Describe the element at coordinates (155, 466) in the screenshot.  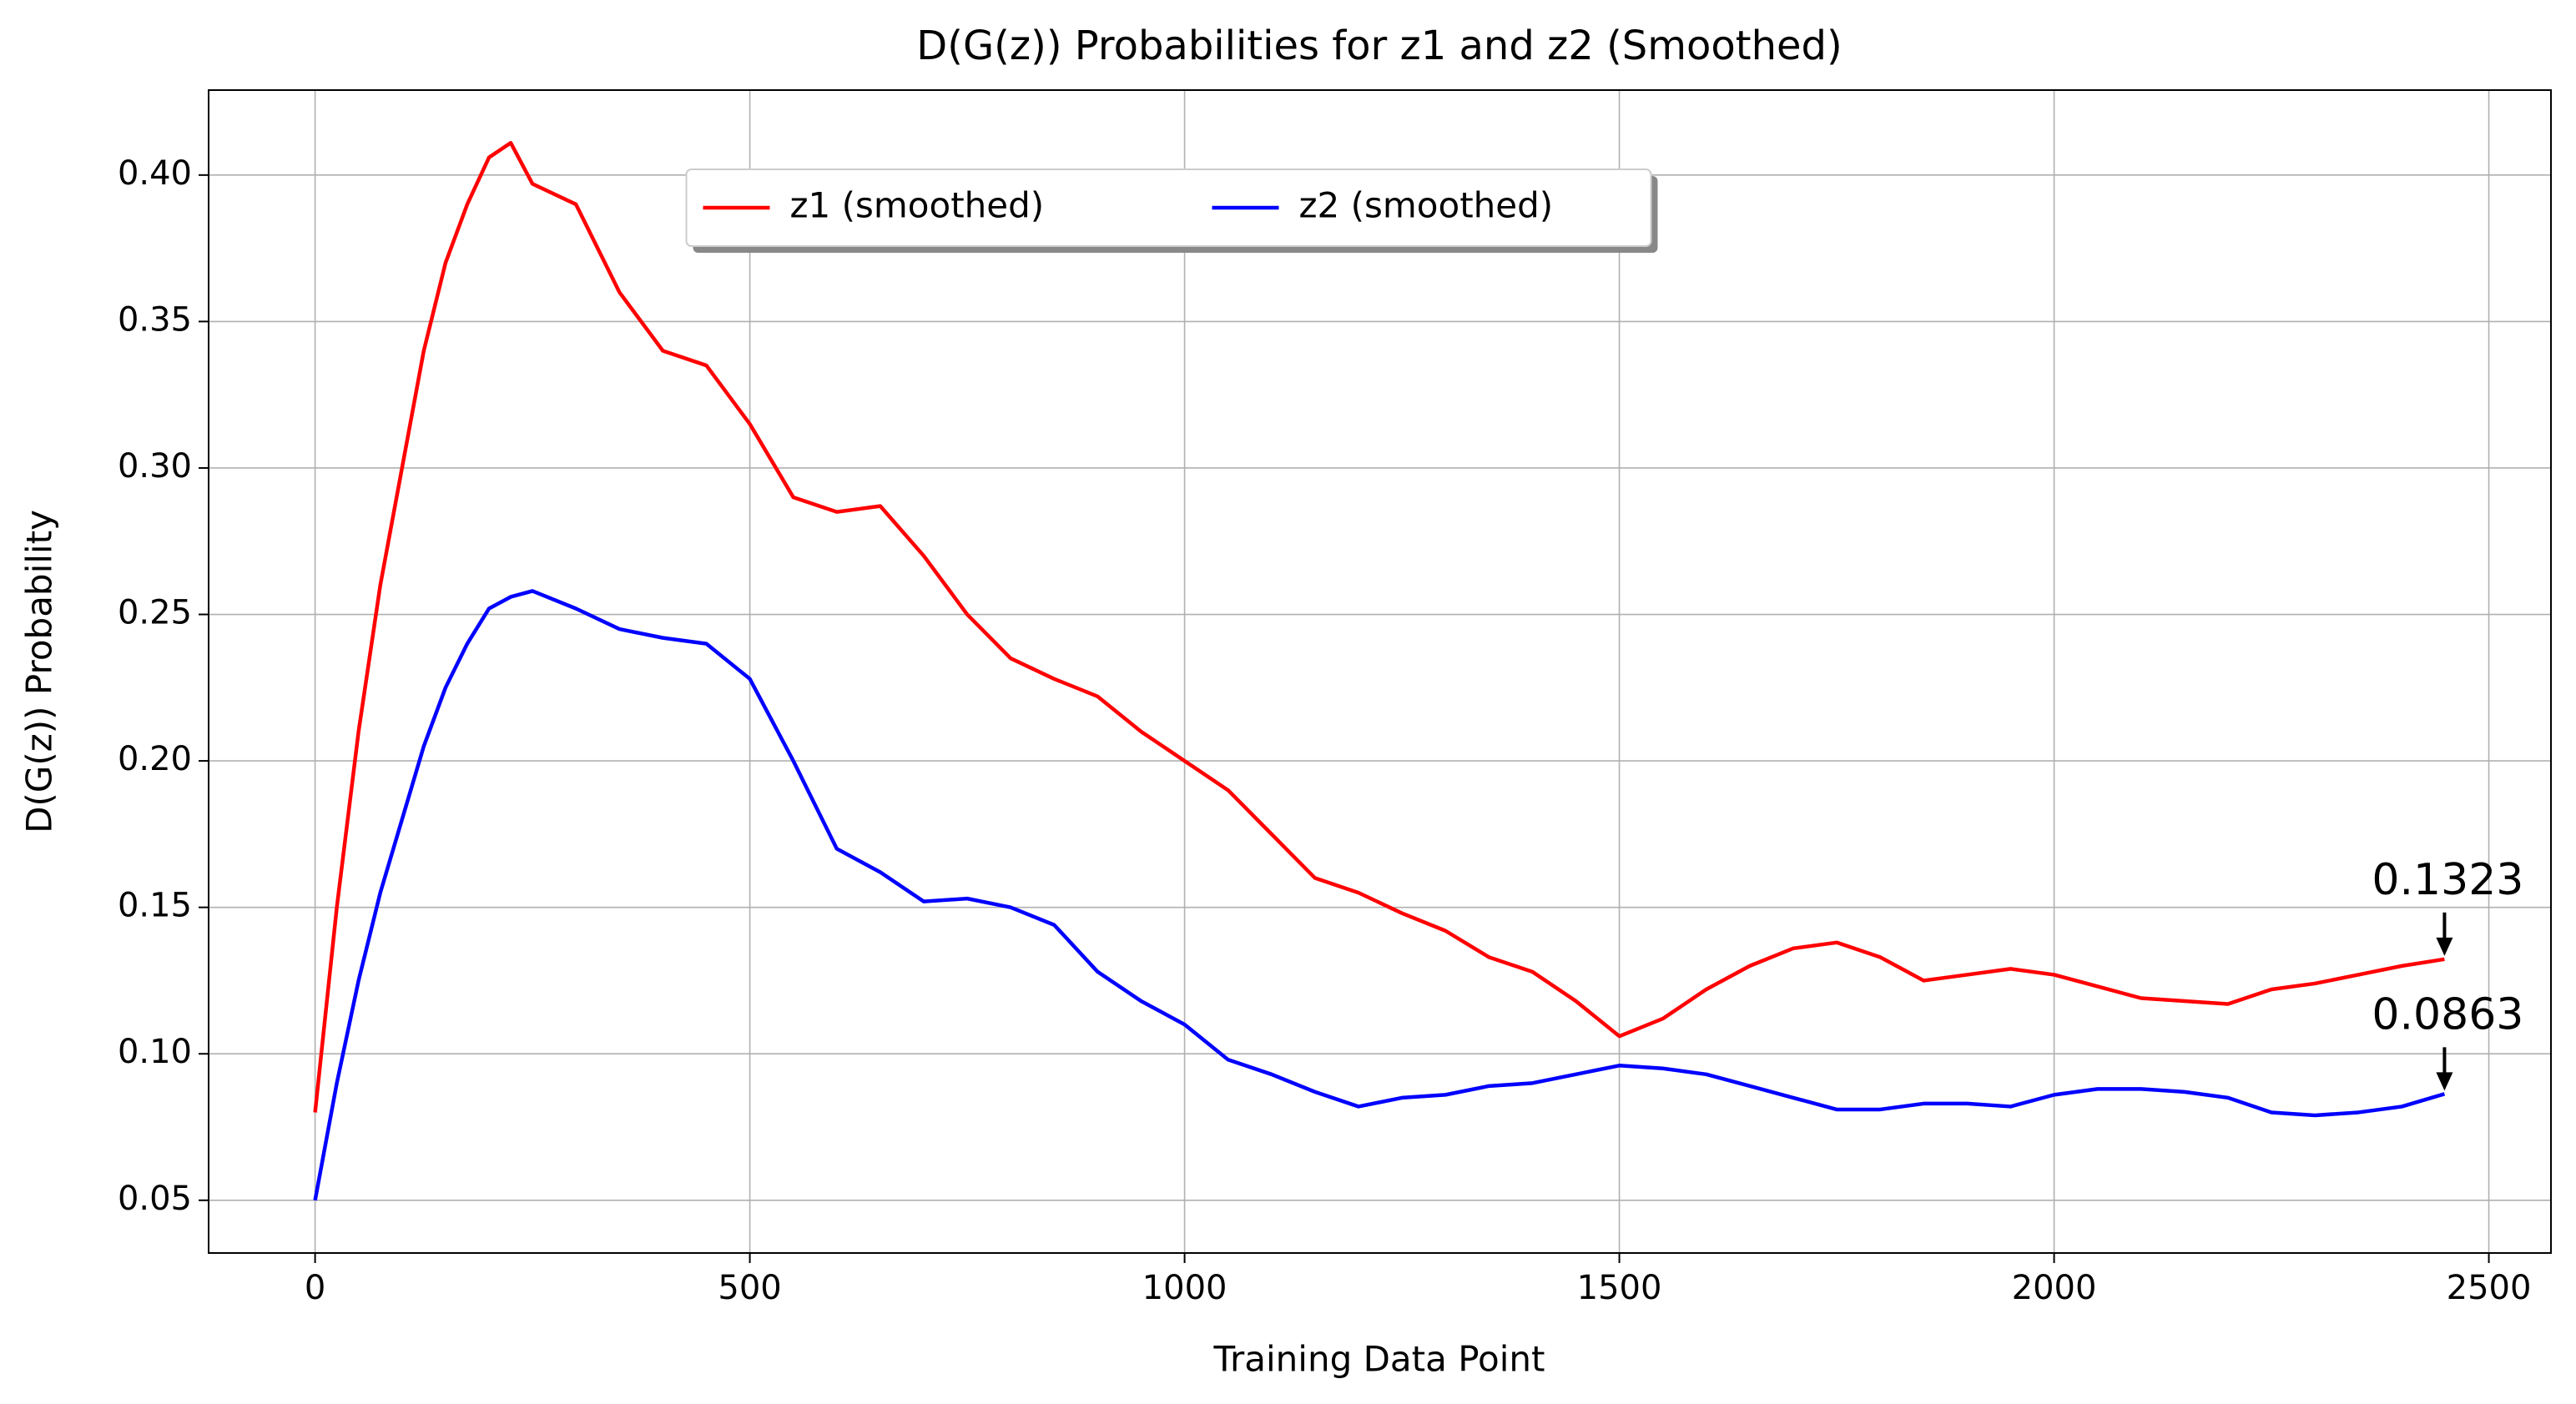
I see `y-tick-label: 0.30` at that location.